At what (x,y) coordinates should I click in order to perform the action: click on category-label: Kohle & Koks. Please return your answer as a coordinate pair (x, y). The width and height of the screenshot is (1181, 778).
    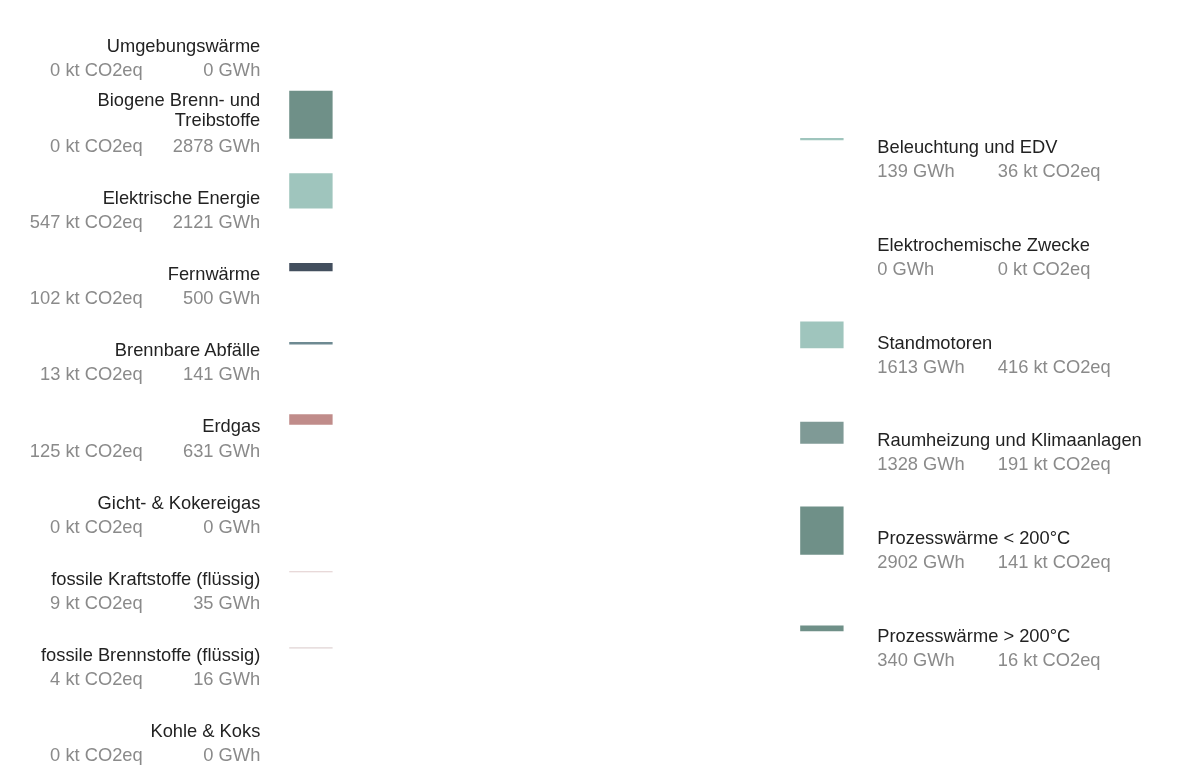
    Looking at the image, I should click on (205, 731).